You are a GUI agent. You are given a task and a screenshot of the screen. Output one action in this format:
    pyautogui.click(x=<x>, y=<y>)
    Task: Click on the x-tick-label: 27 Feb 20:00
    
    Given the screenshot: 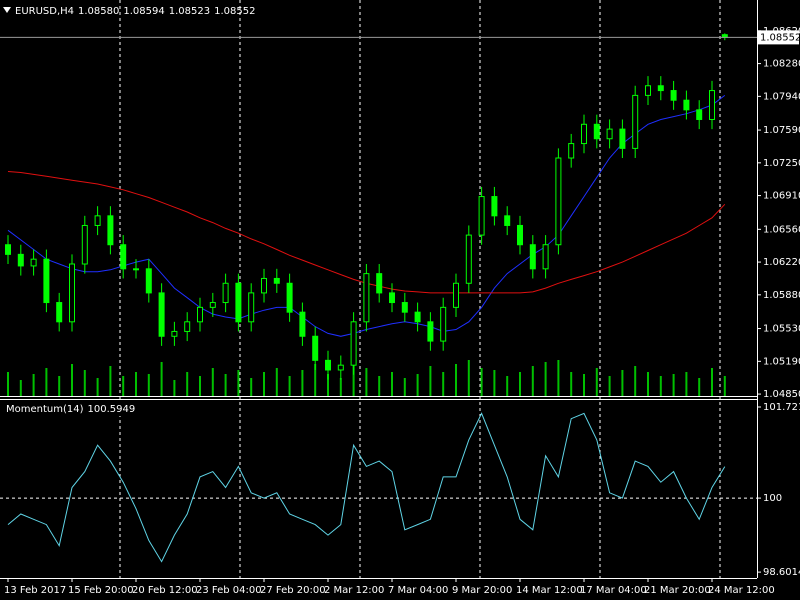 What is the action you would take?
    pyautogui.click(x=293, y=590)
    